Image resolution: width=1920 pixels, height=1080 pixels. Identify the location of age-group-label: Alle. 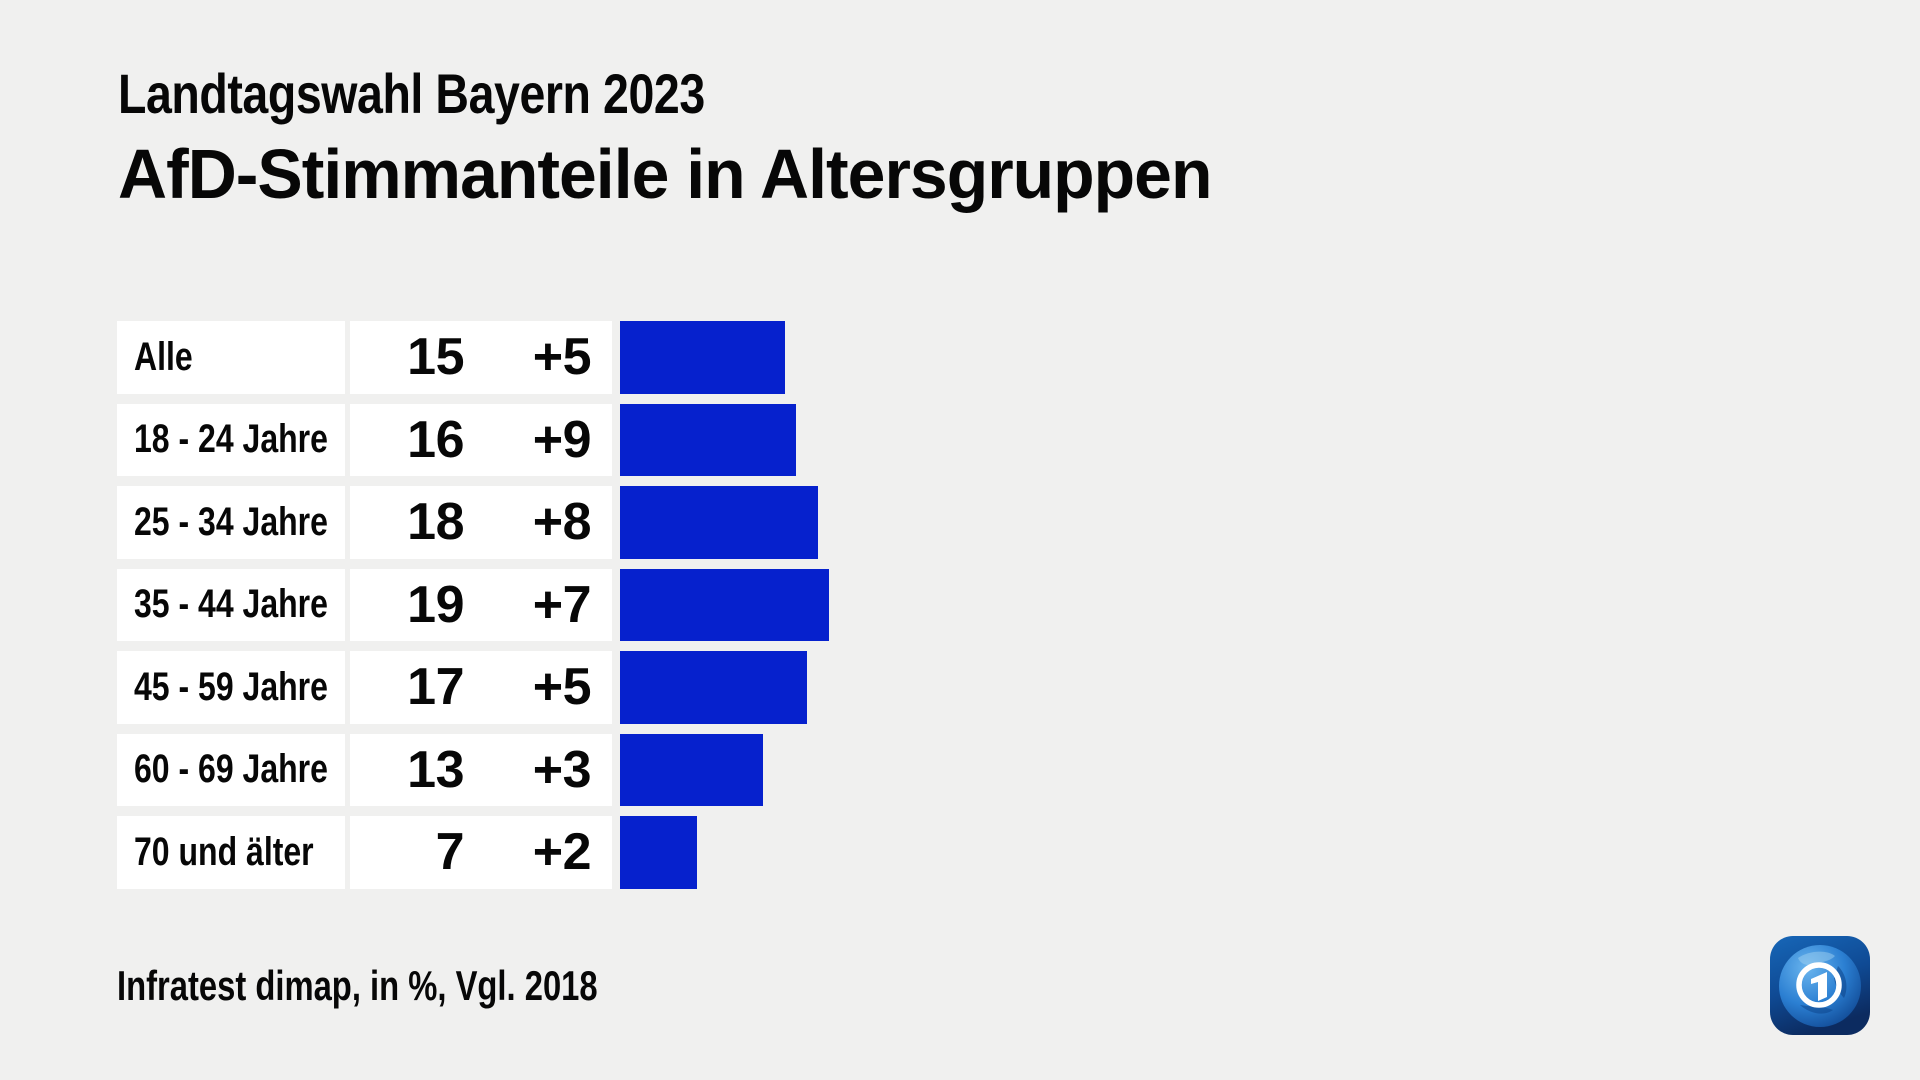
(163, 356).